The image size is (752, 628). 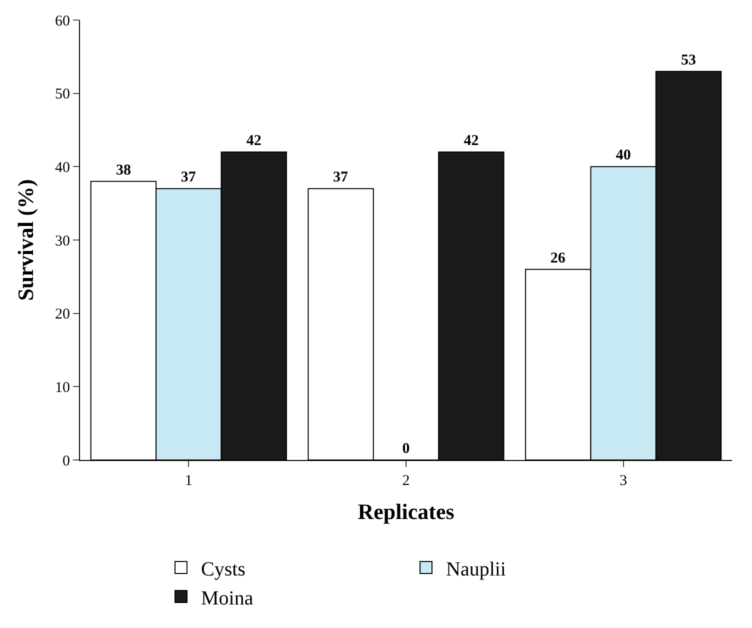 What do you see at coordinates (62, 388) in the screenshot?
I see `y-tick-label: 10` at bounding box center [62, 388].